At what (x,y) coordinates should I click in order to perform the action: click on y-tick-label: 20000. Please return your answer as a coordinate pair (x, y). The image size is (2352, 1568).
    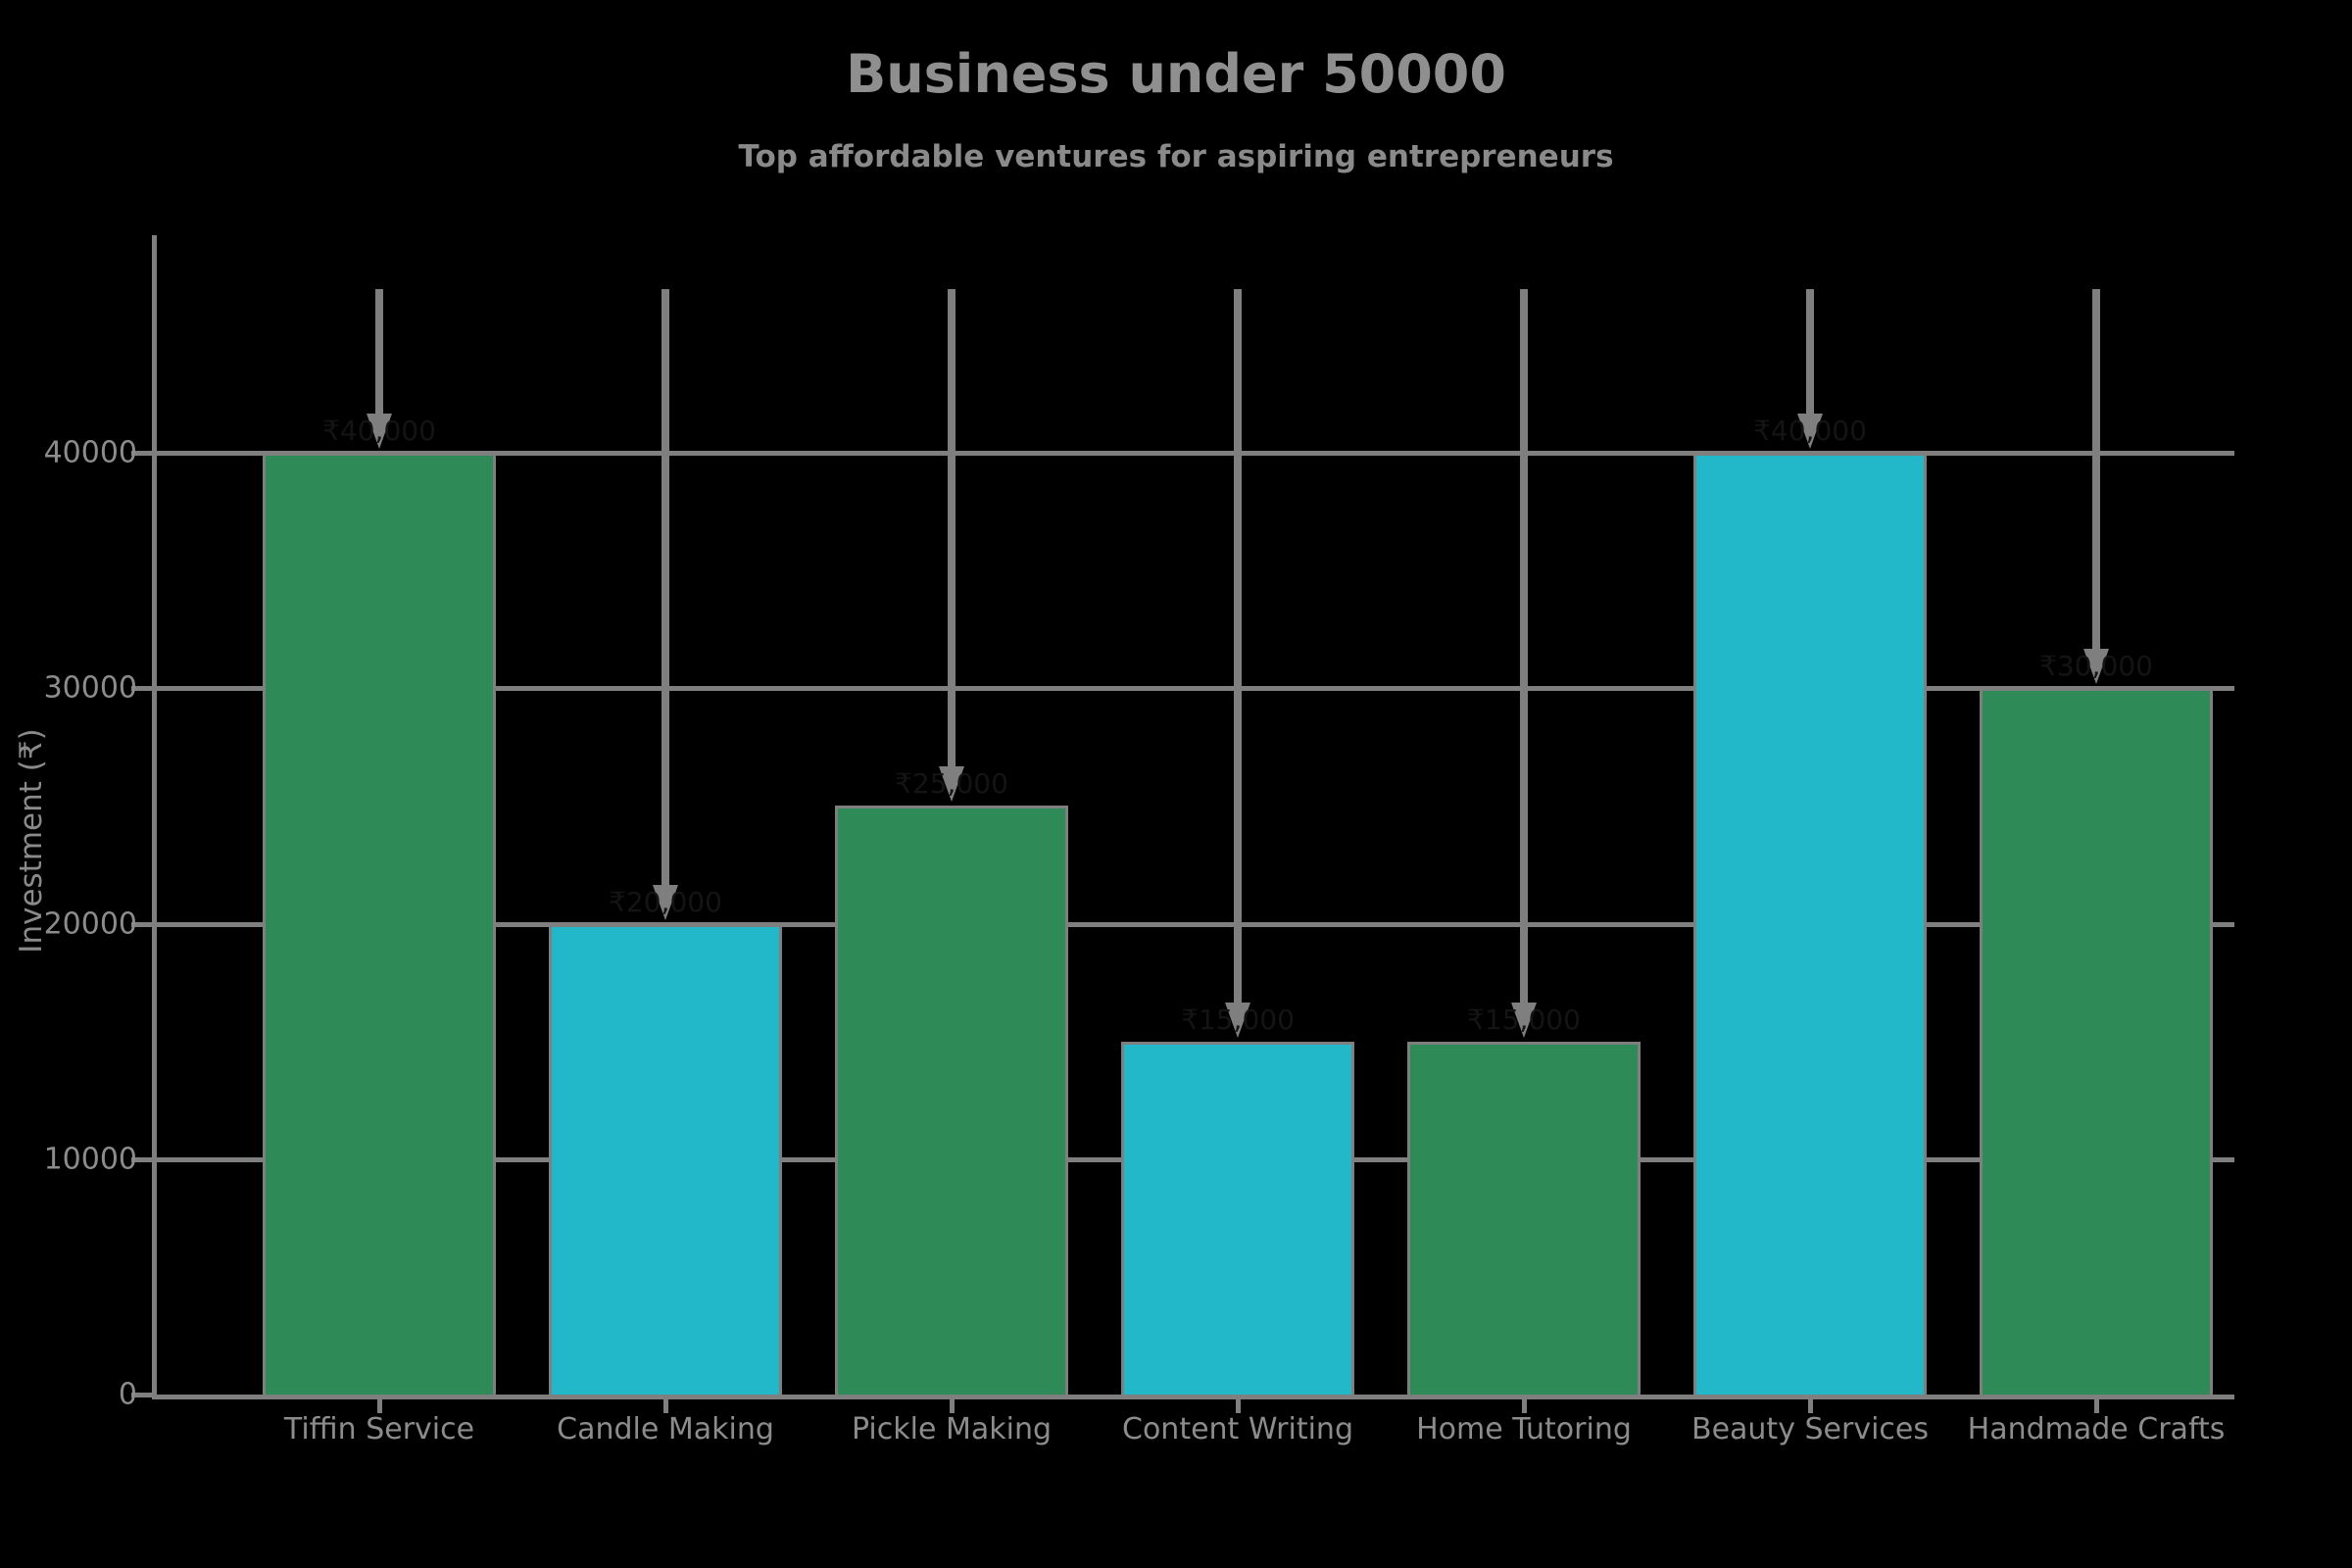
    Looking at the image, I should click on (90, 923).